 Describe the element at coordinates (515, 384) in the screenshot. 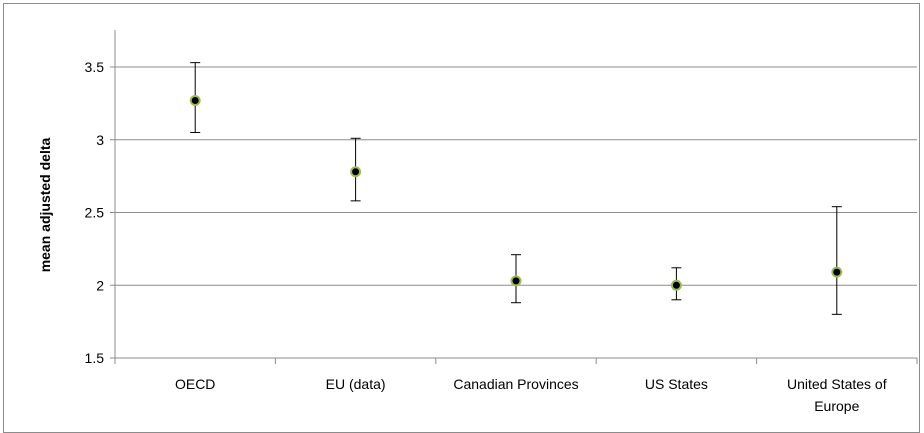

I see `x-tick-label: Canadian Provinces` at that location.